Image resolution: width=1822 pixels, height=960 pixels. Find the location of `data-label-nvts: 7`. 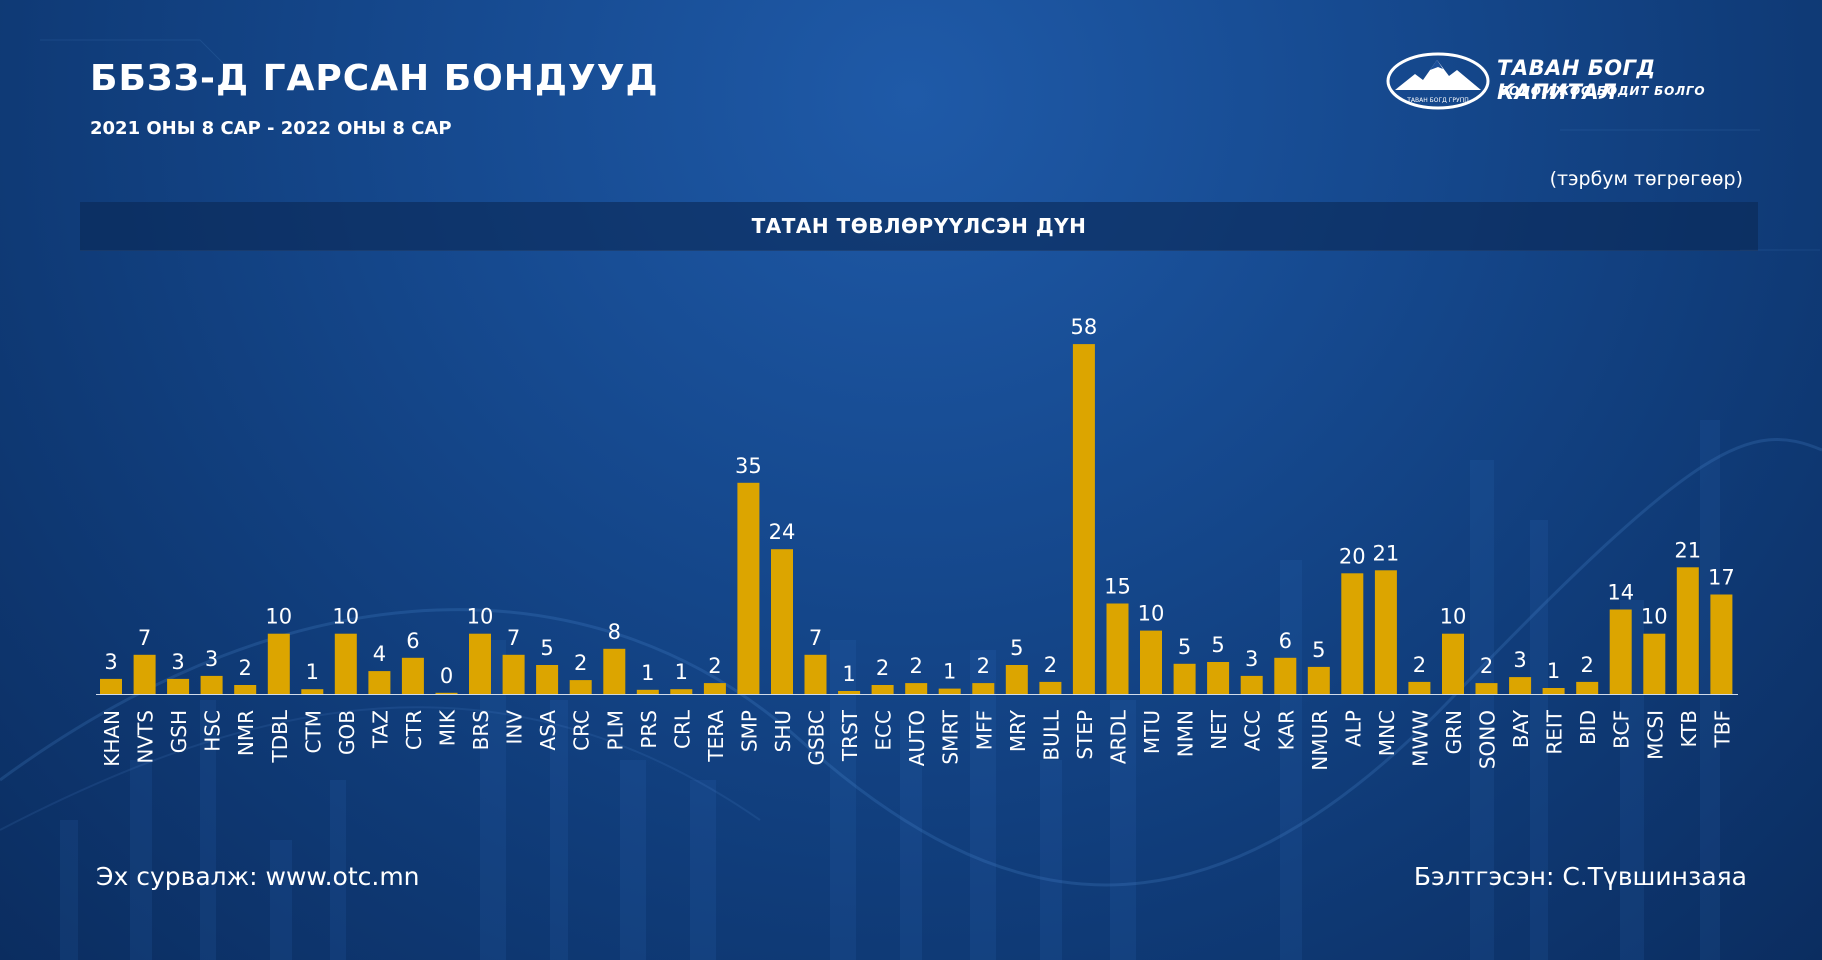

data-label-nvts: 7 is located at coordinates (144, 638).